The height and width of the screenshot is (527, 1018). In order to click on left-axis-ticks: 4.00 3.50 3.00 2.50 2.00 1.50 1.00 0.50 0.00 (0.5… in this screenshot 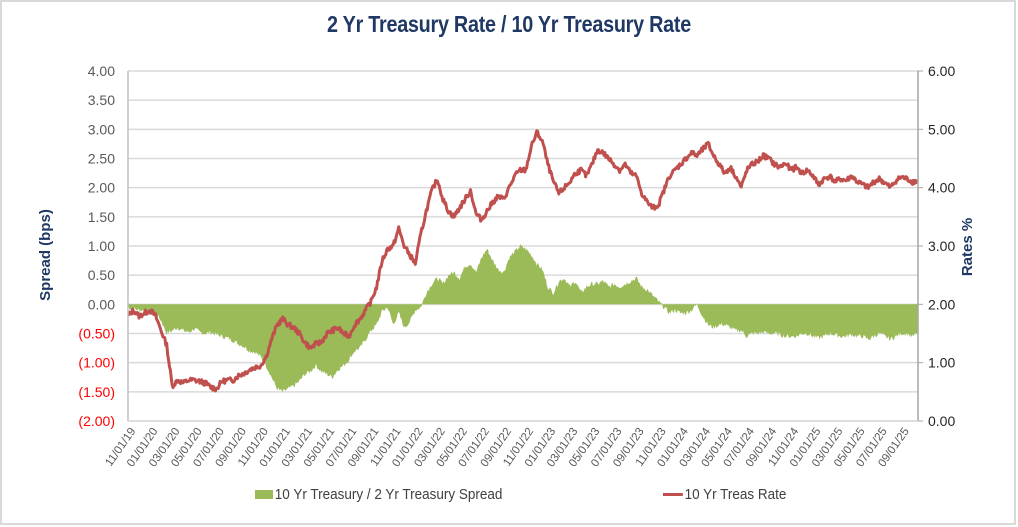, I will do `click(96, 246)`.